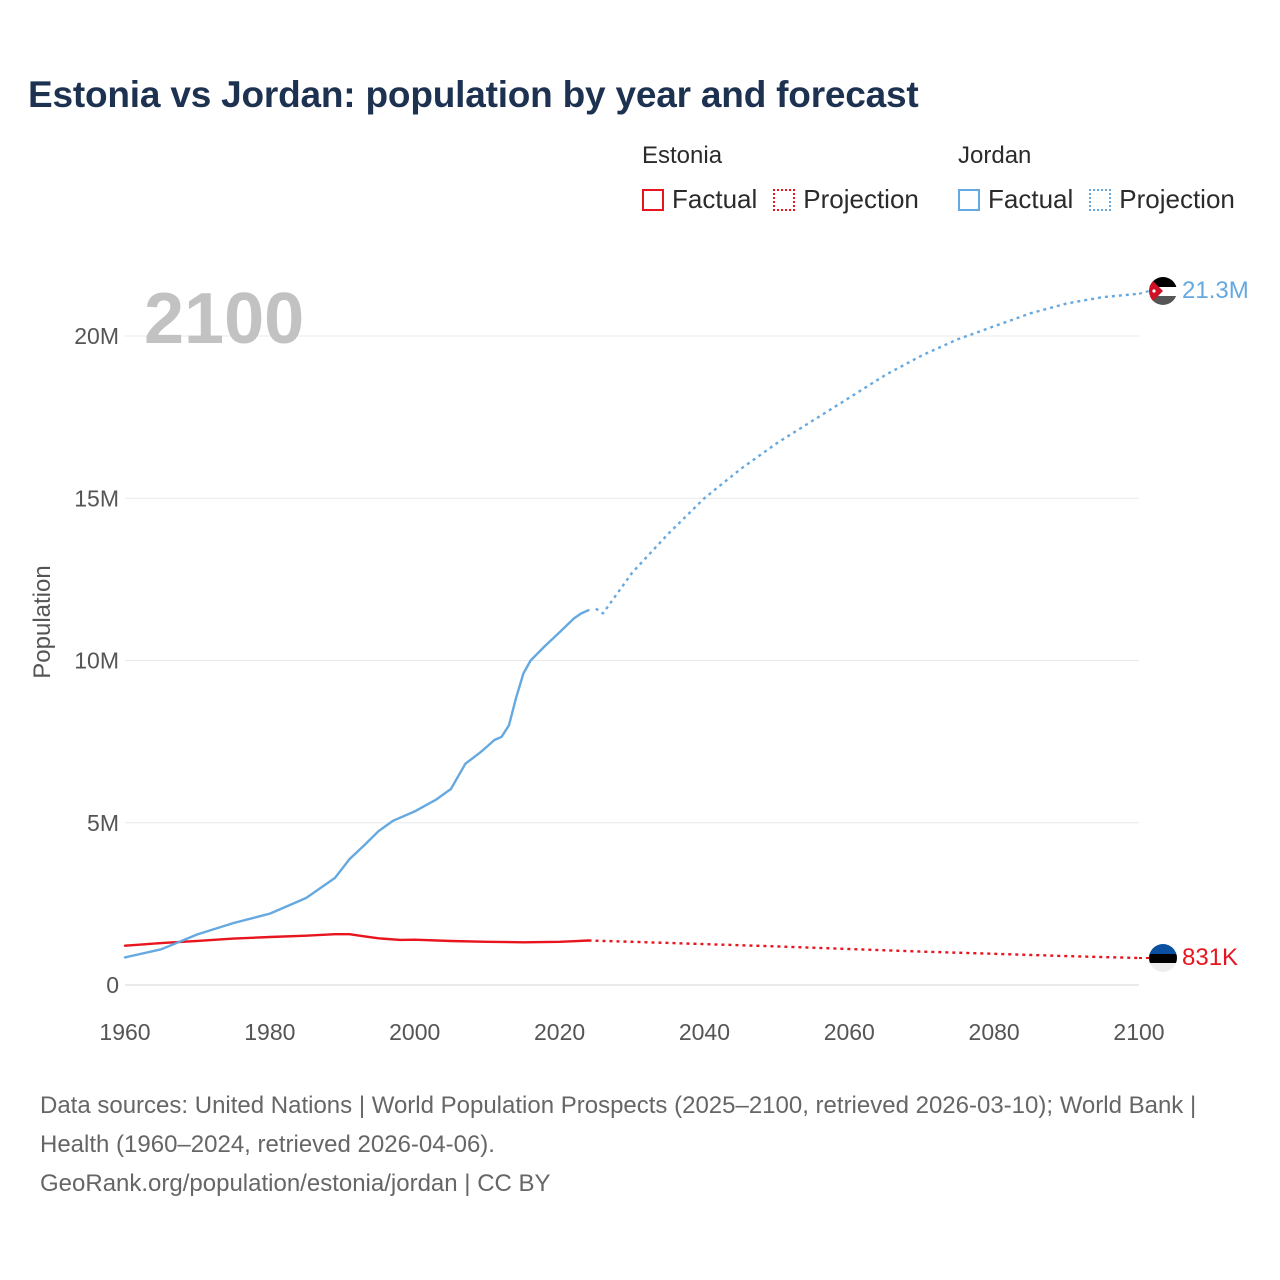  What do you see at coordinates (864, 949) in the screenshot?
I see `estonia-projection-line` at bounding box center [864, 949].